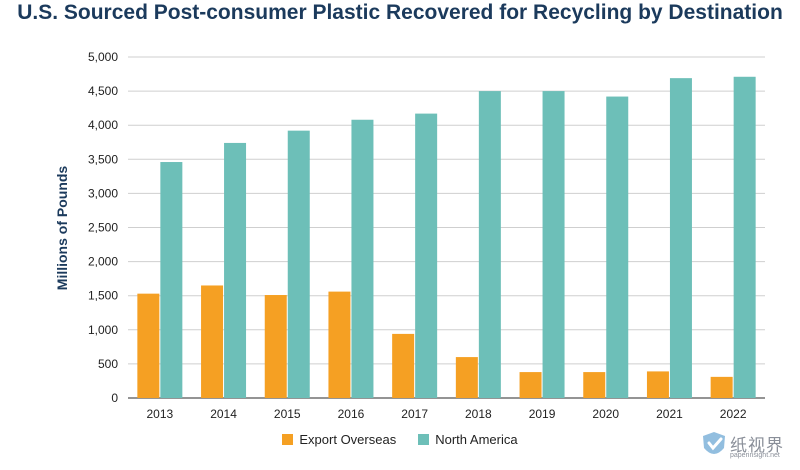  What do you see at coordinates (159, 414) in the screenshot?
I see `x-tick-label: 2013` at bounding box center [159, 414].